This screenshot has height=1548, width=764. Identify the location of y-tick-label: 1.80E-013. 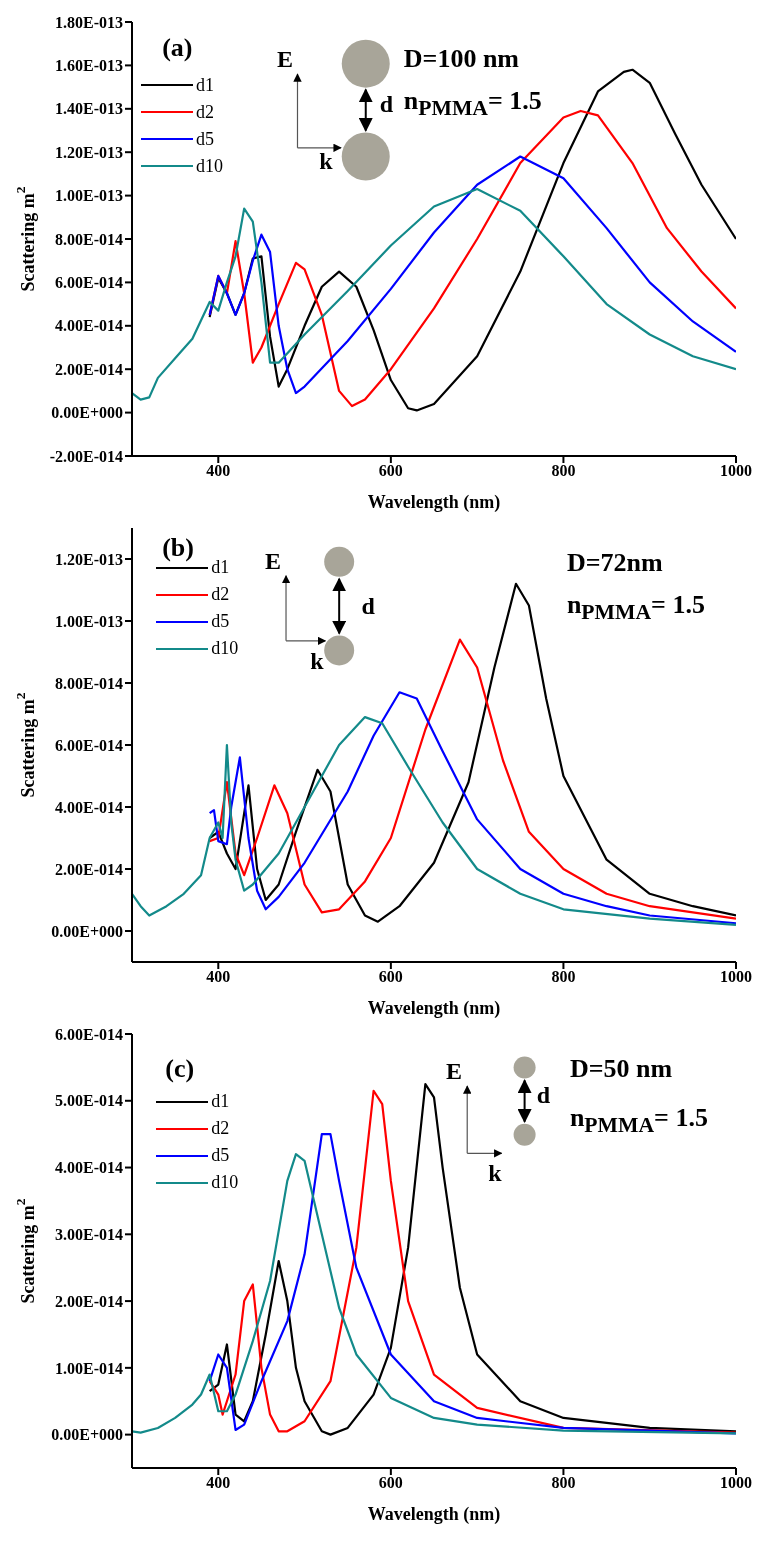
(89, 22).